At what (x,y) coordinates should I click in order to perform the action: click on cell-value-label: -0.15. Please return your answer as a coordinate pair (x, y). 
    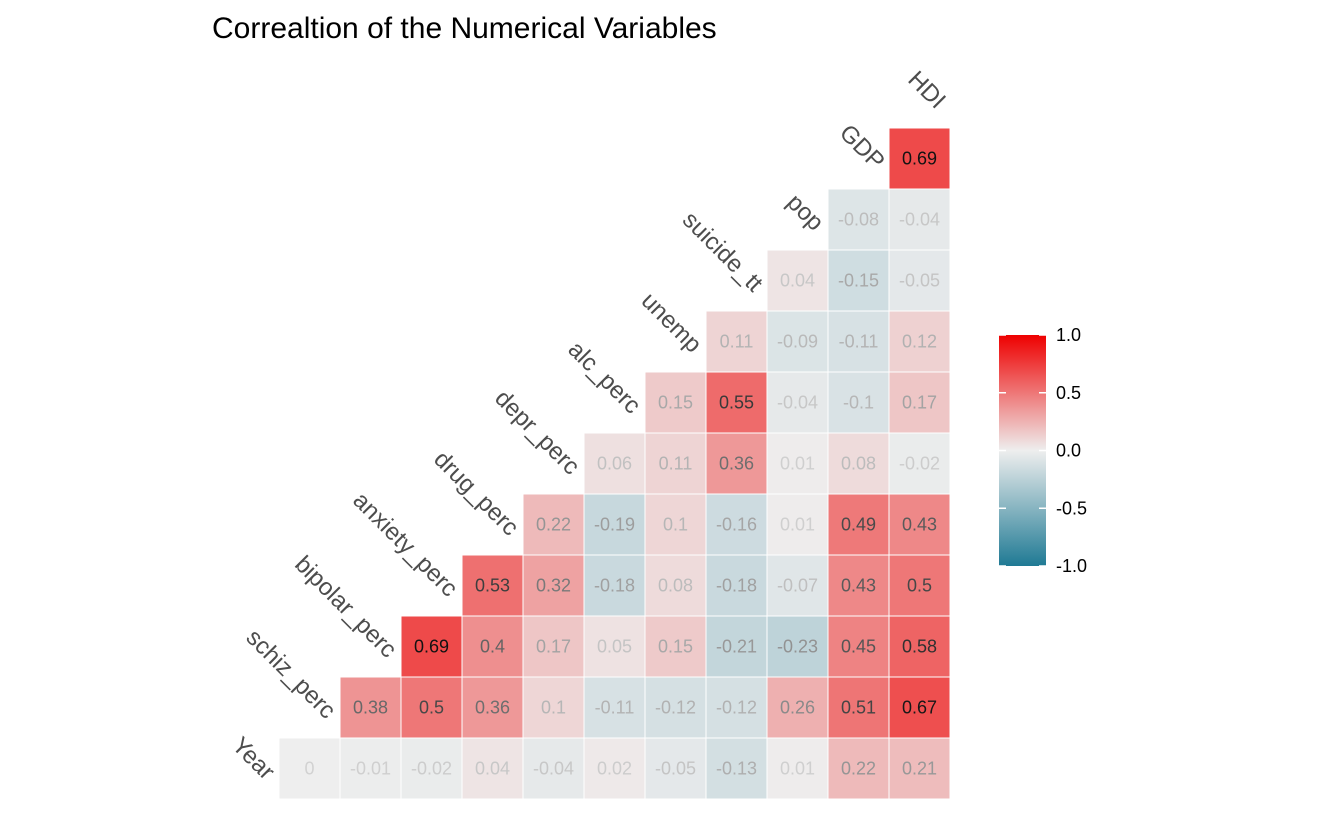
    Looking at the image, I should click on (858, 281).